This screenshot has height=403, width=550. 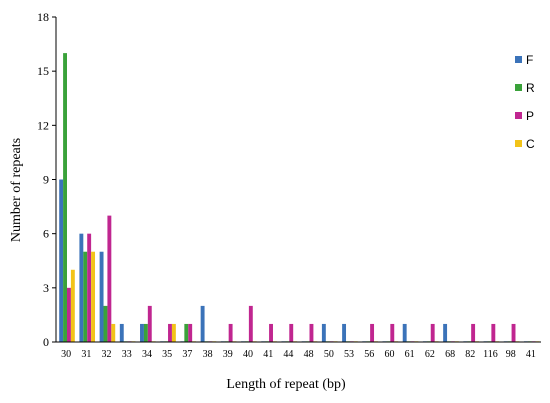 What do you see at coordinates (228, 354) in the screenshot?
I see `x-tick-label: 39` at bounding box center [228, 354].